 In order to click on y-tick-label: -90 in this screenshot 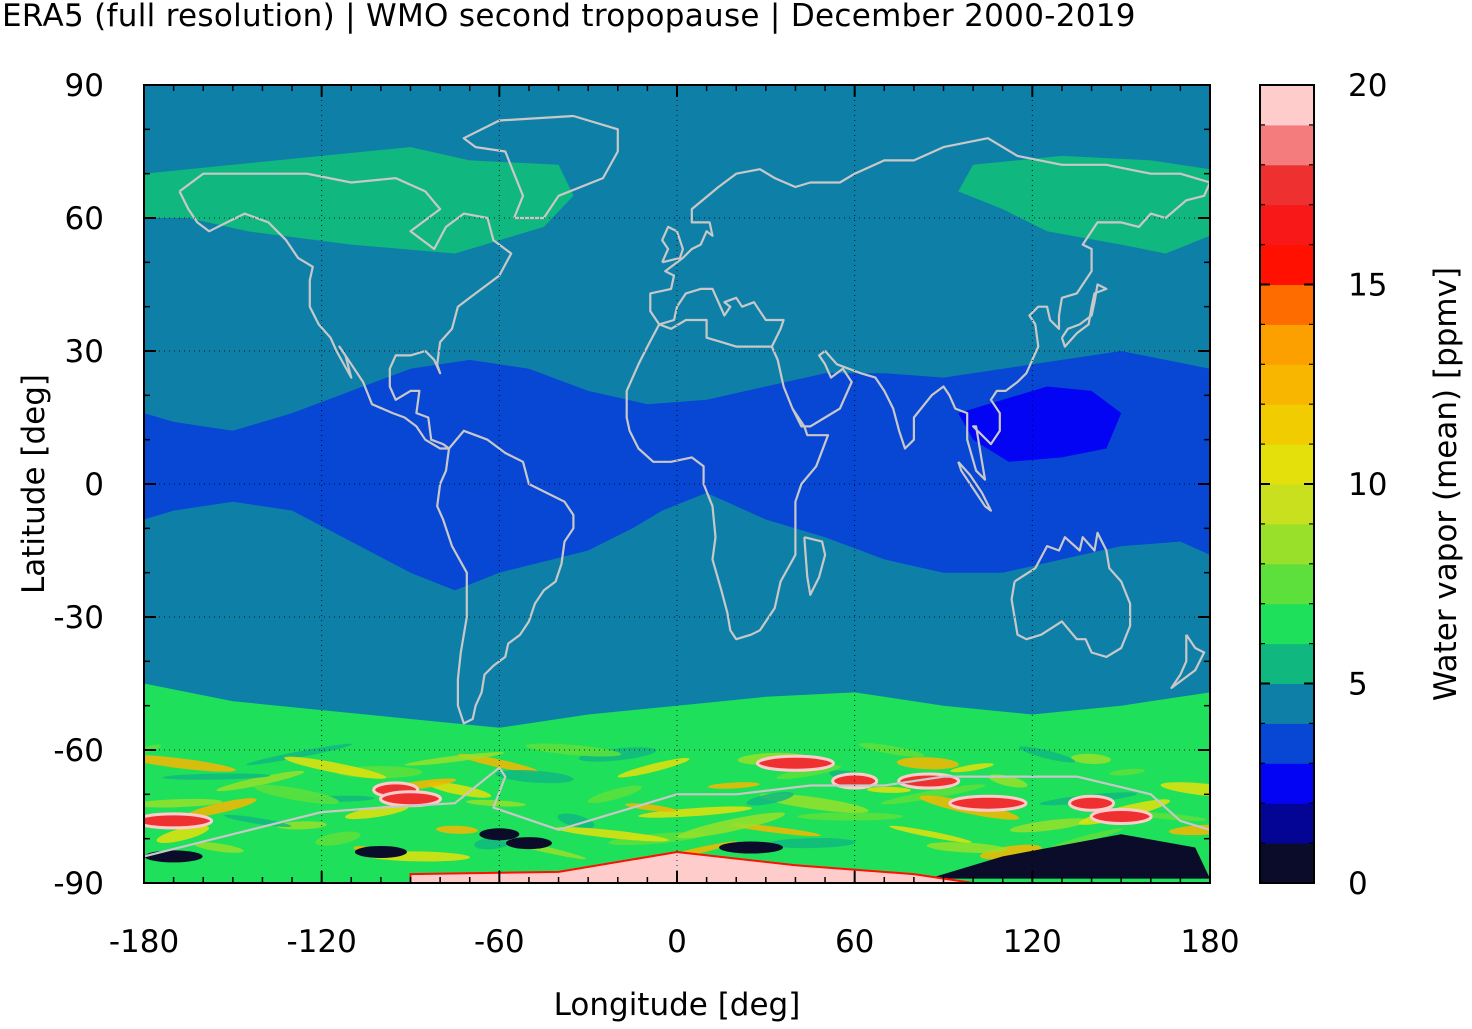, I will do `click(78, 884)`.